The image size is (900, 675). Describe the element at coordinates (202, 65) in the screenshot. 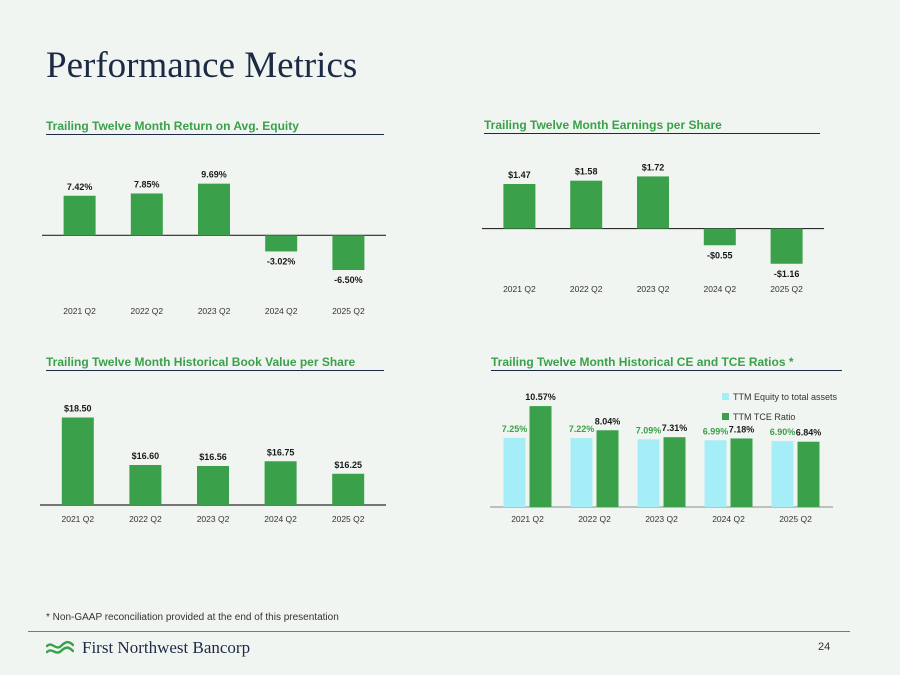

I see `page-title: Performance Metrics` at that location.